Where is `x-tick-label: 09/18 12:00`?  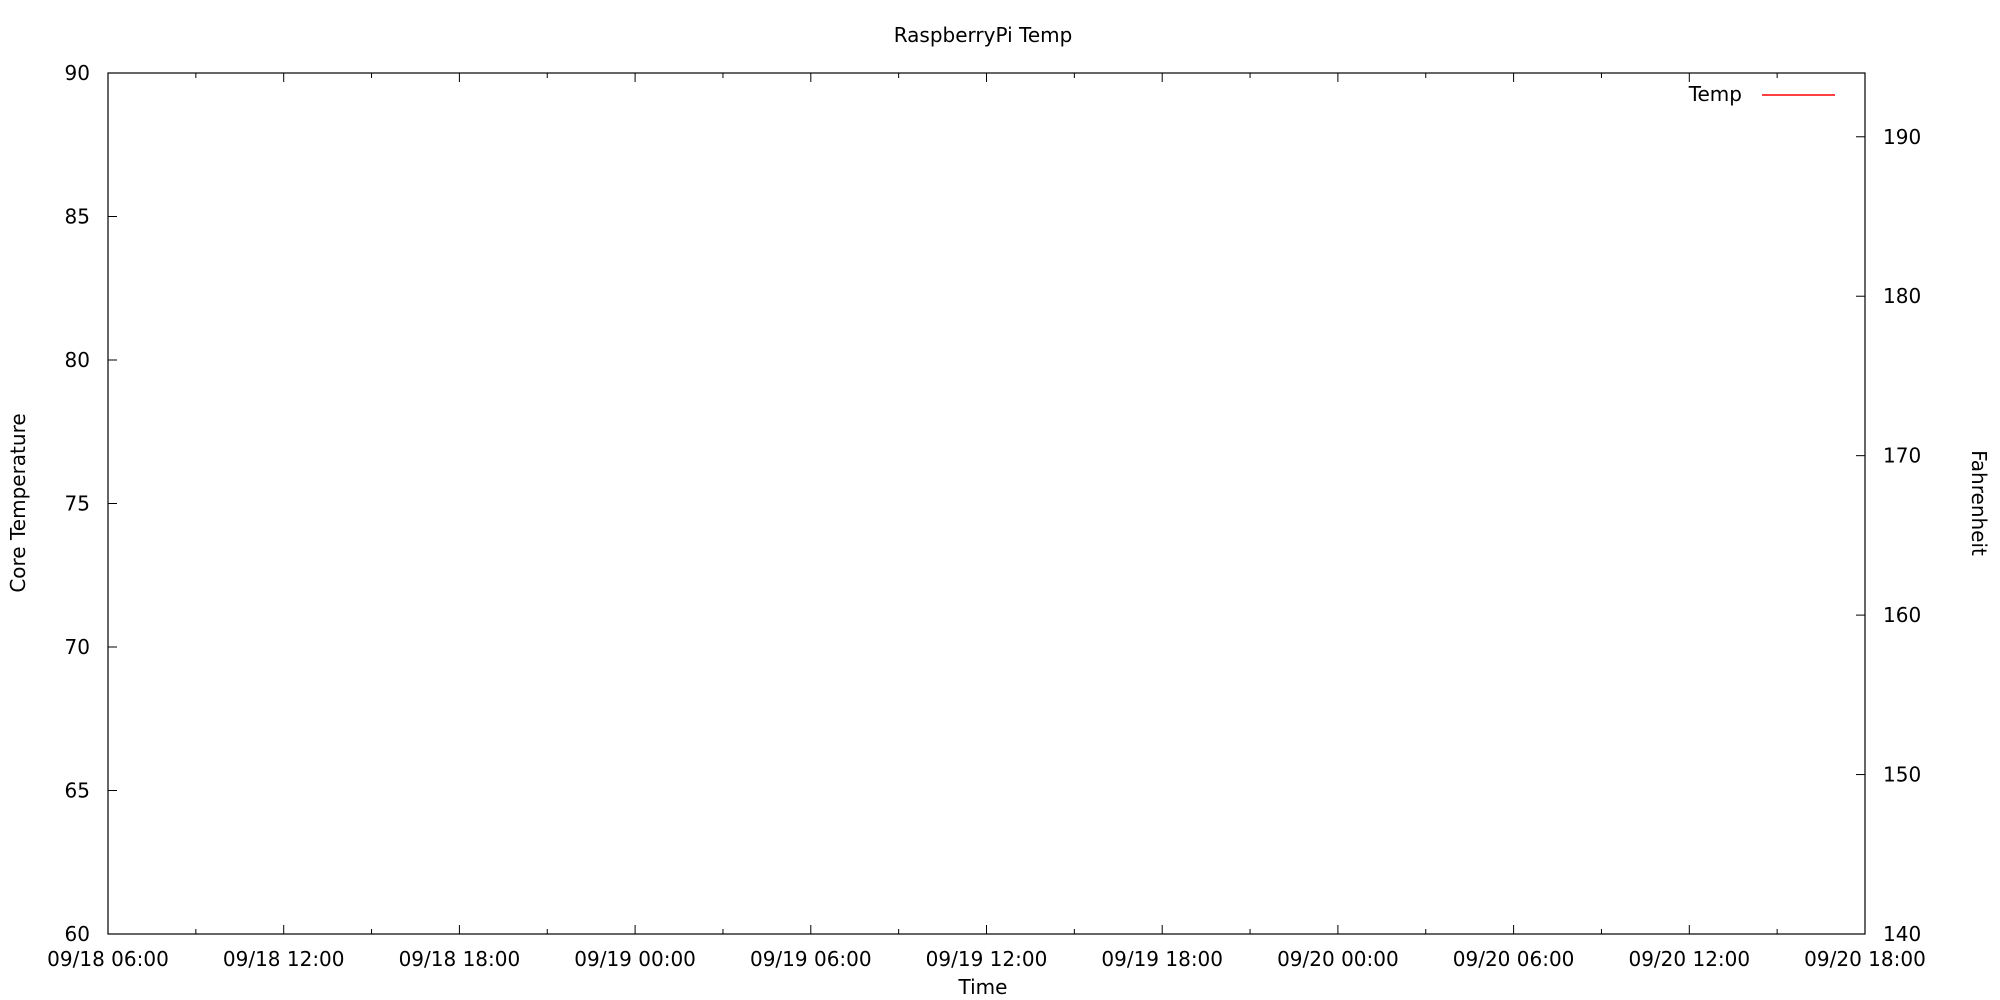 x-tick-label: 09/18 12:00 is located at coordinates (284, 959).